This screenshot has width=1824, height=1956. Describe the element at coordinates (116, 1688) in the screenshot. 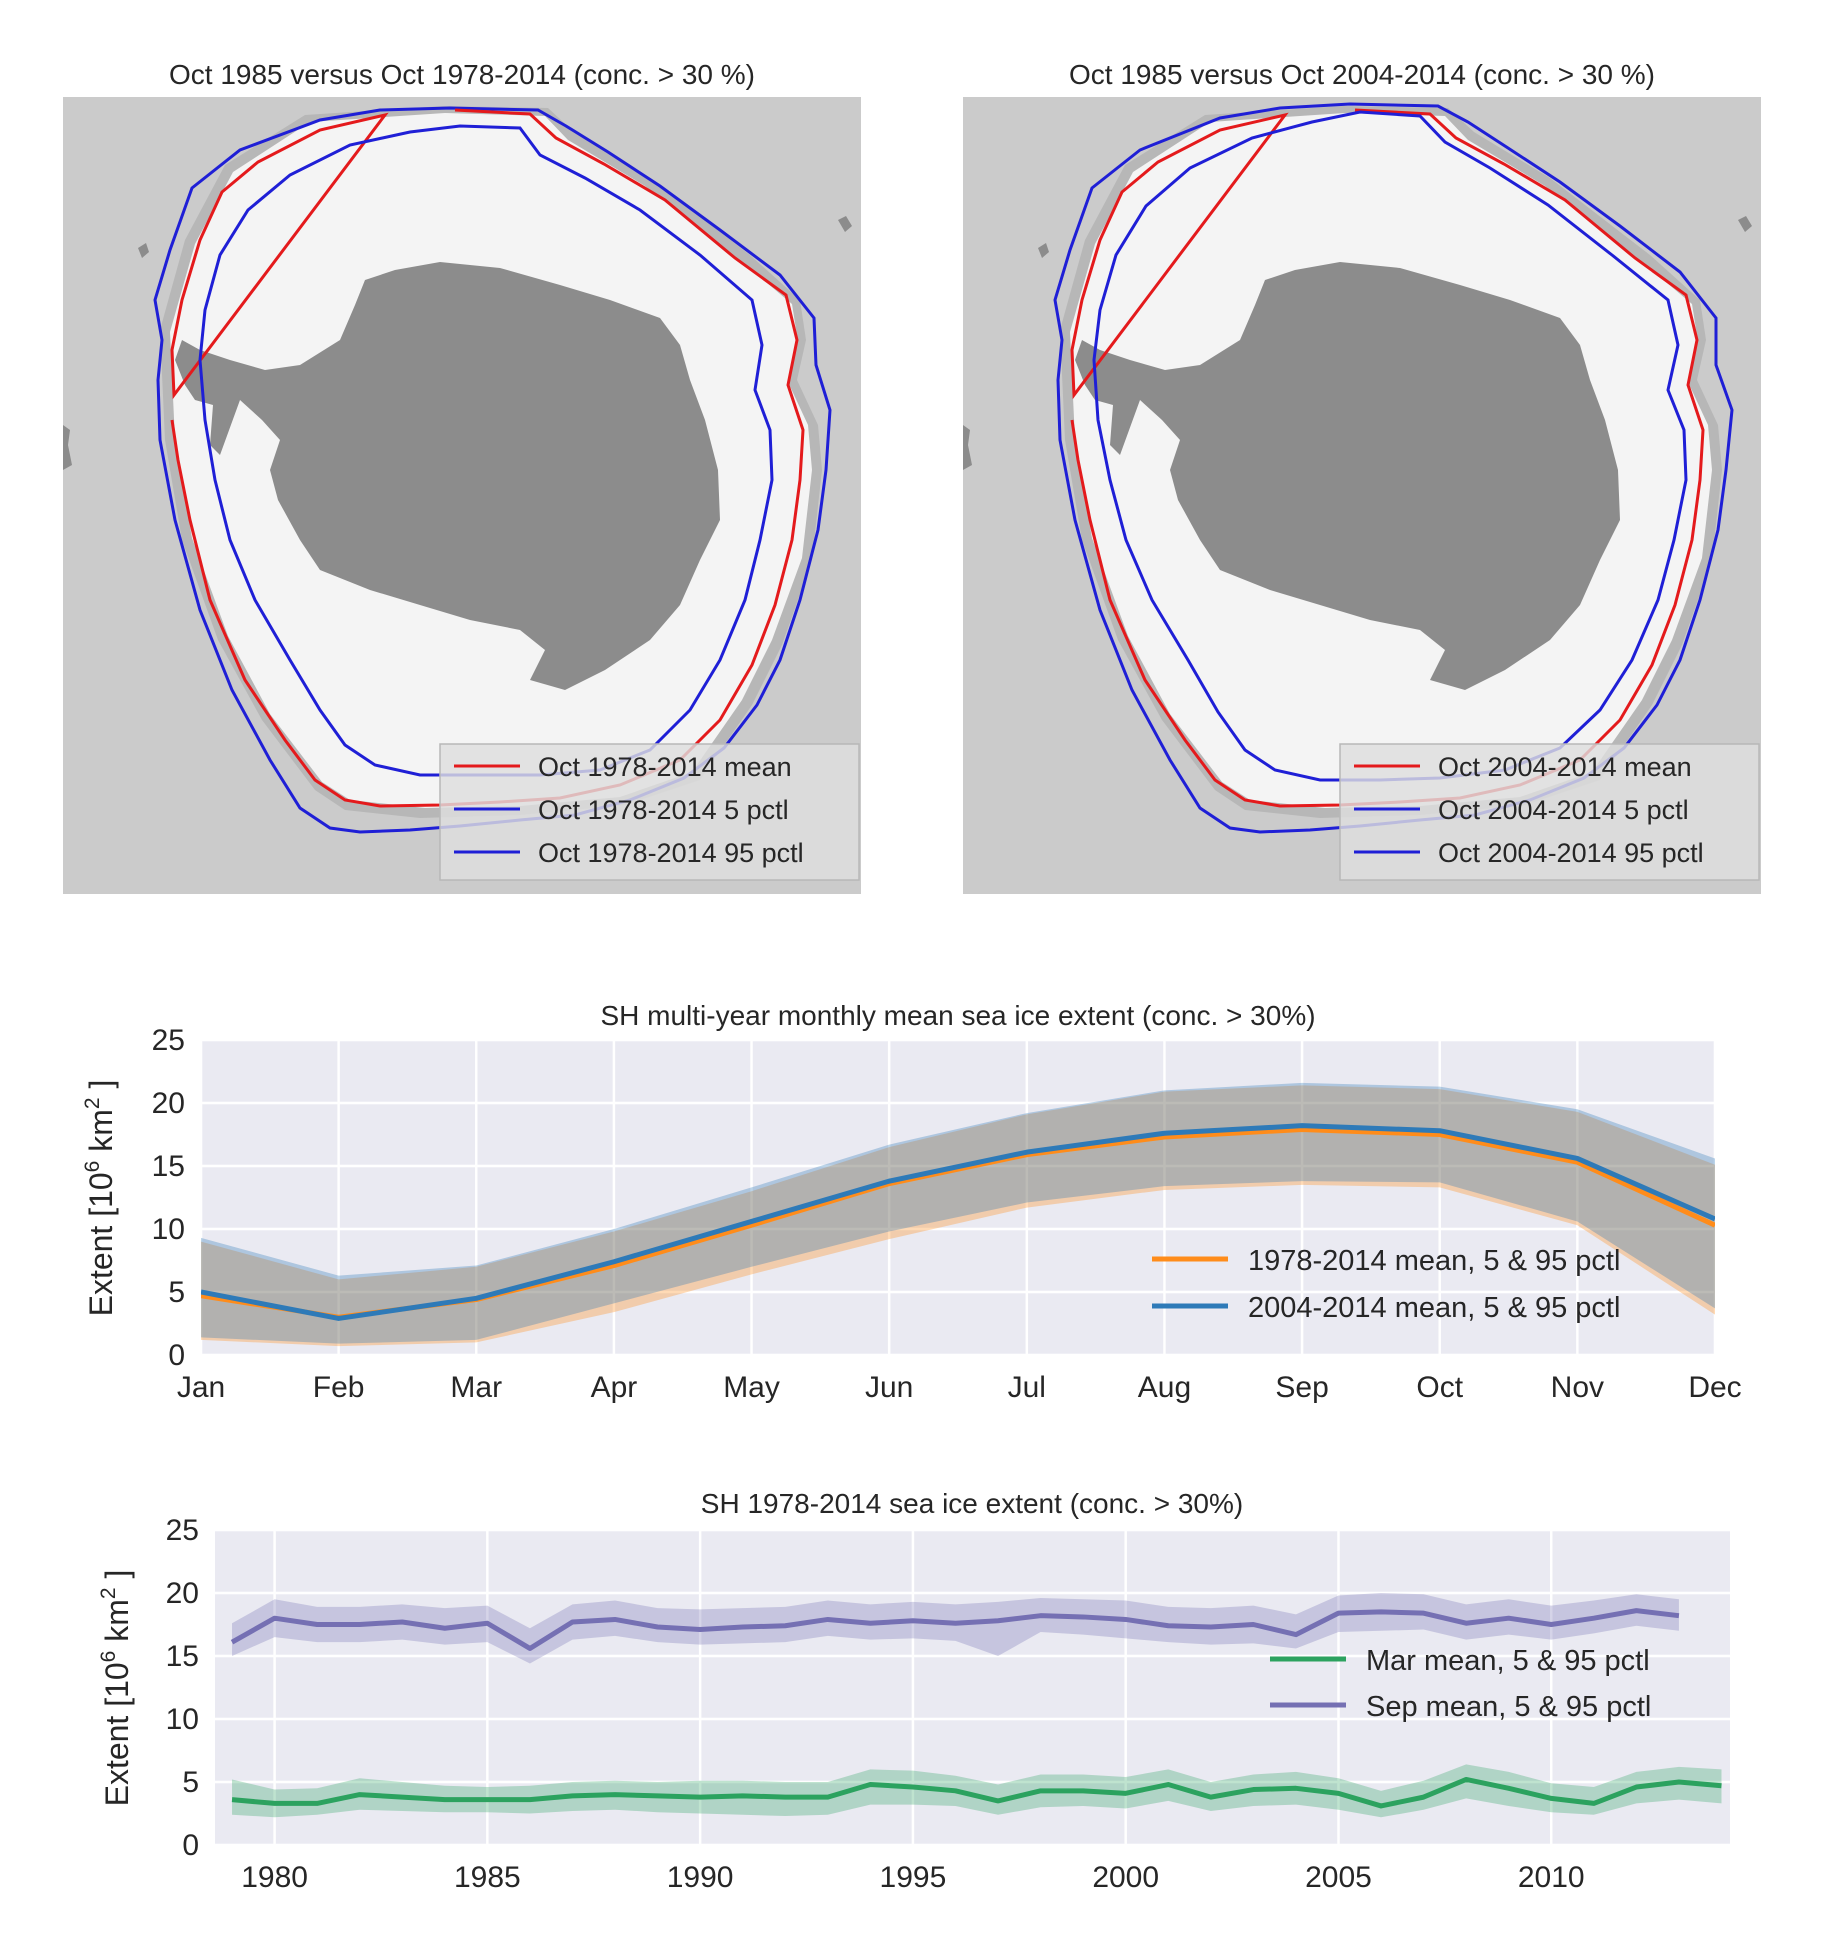

I see `annual-chart-ylabel: Extent [106 km2 ]` at that location.